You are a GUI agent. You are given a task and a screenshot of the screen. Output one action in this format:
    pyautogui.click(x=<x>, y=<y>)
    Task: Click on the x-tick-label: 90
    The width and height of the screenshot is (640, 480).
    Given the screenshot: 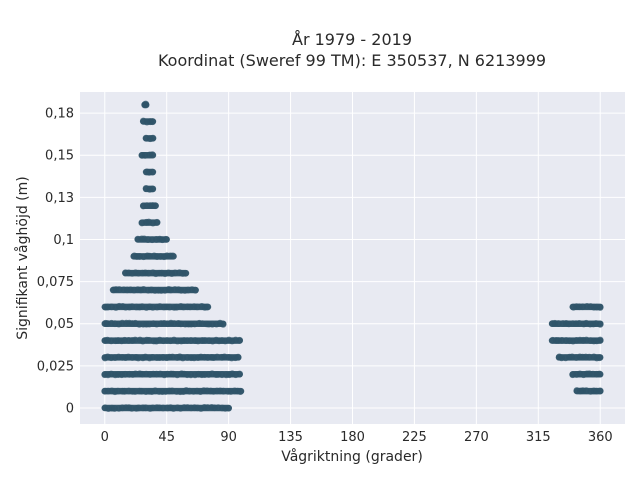 What is the action you would take?
    pyautogui.click(x=228, y=437)
    